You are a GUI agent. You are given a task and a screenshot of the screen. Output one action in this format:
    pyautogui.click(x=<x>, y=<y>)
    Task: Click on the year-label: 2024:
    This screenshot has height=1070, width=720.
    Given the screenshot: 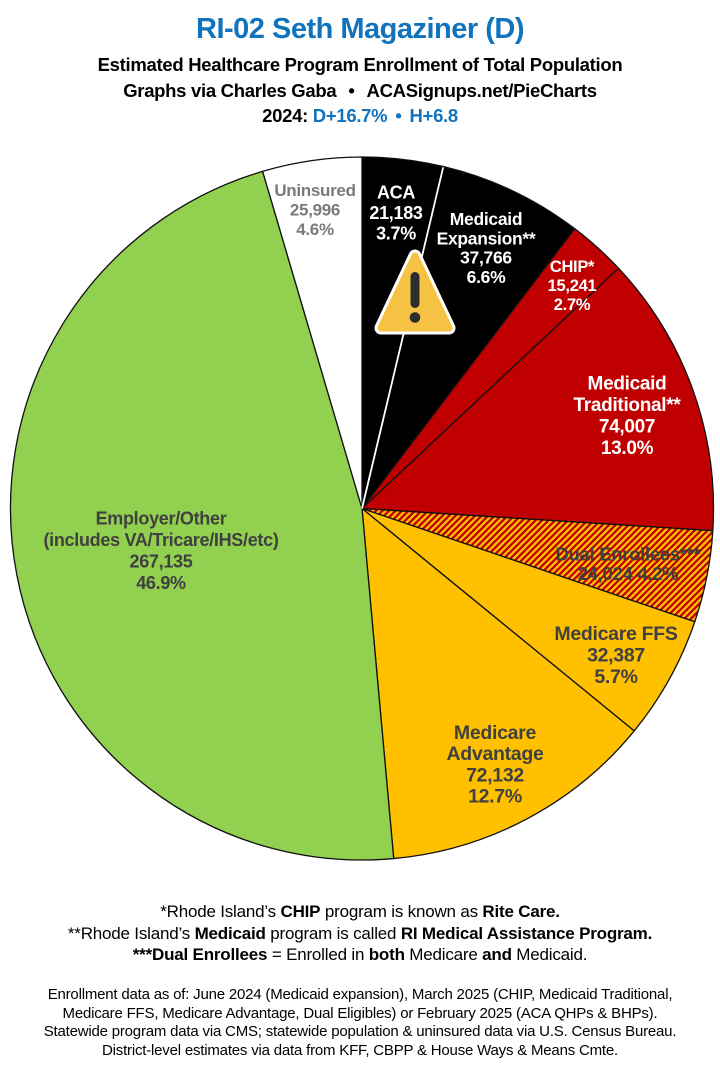 What is the action you would take?
    pyautogui.click(x=285, y=115)
    